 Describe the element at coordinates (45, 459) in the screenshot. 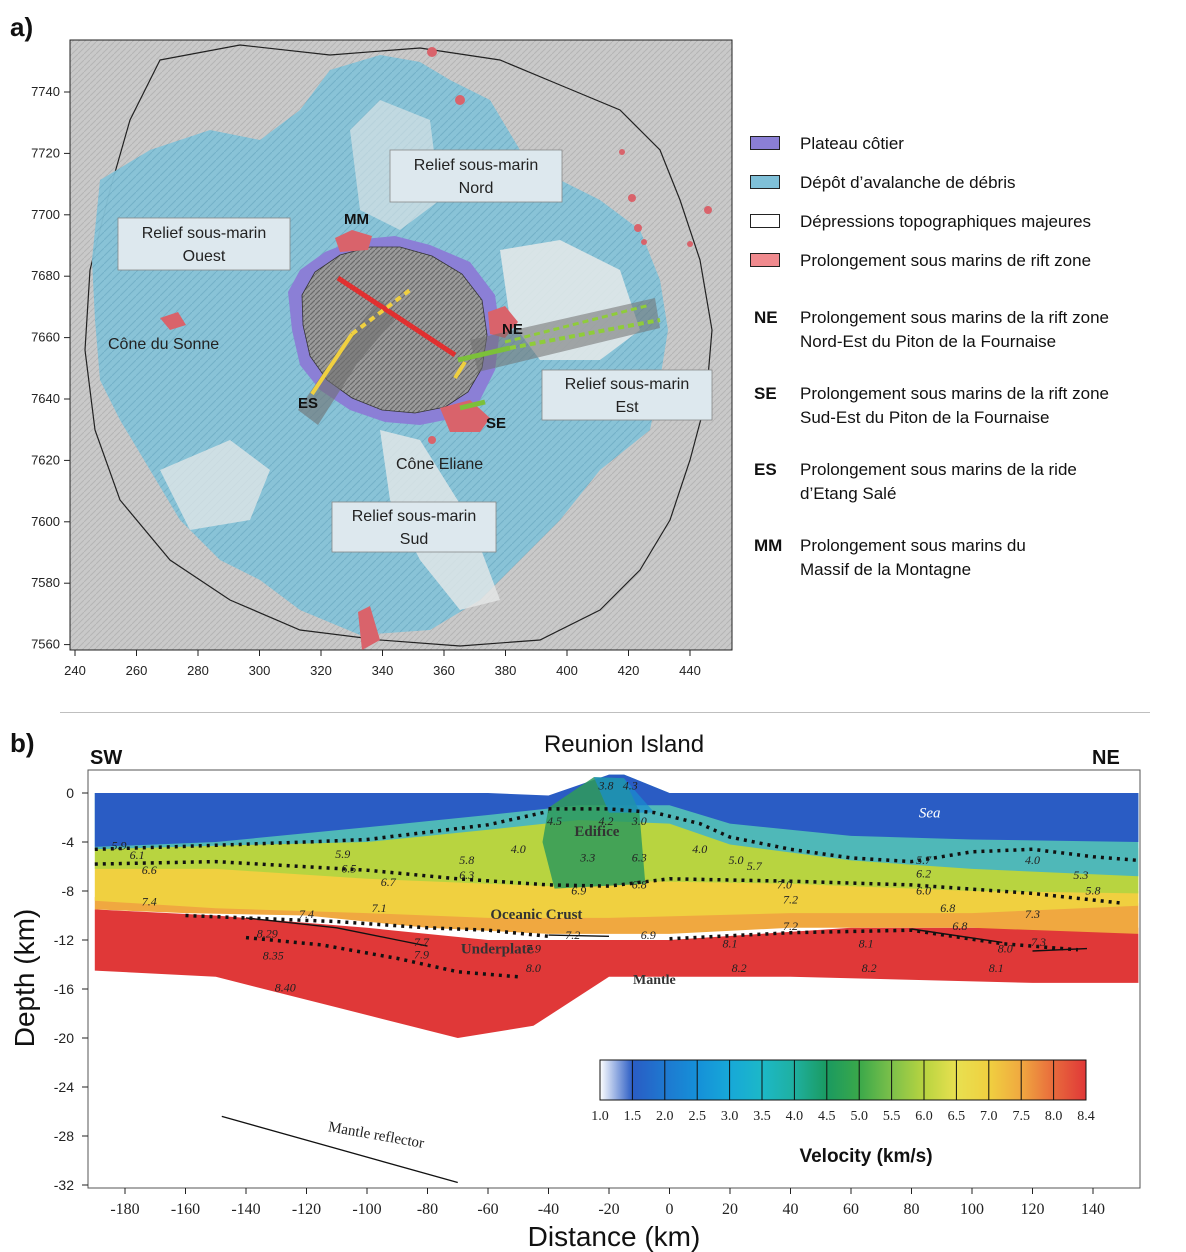

I see `map-y-tick-label: 7620` at that location.